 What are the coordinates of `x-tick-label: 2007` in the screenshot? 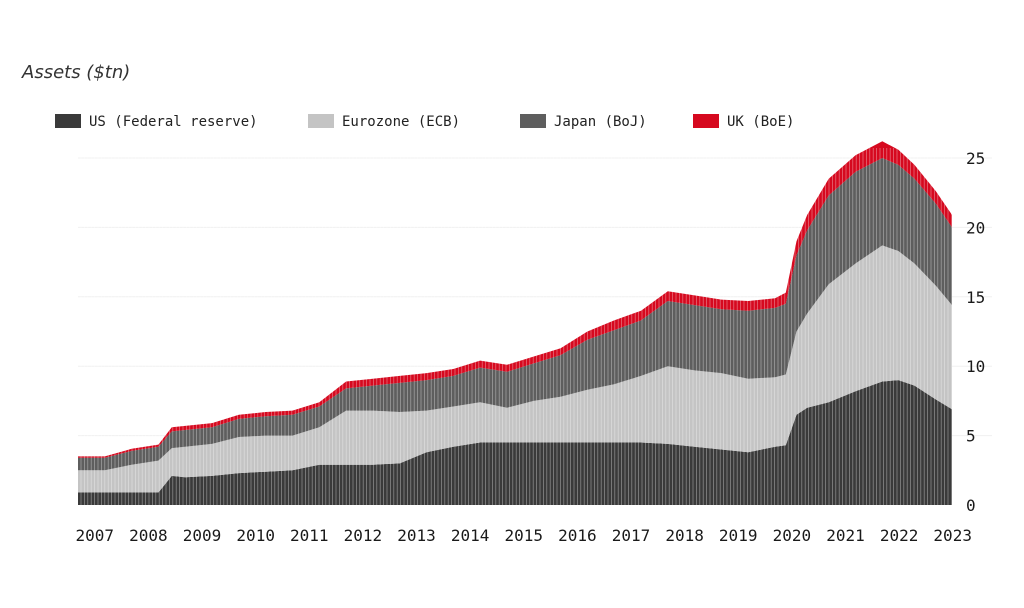 It's located at (95, 535).